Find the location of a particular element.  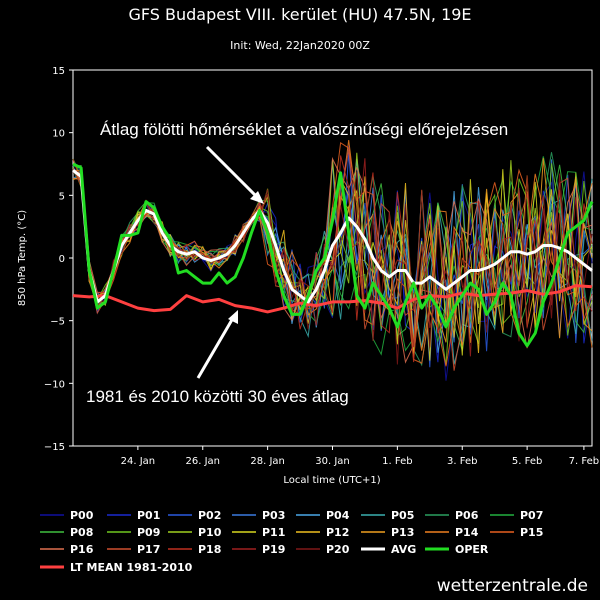

legend-label: P13 is located at coordinates (402, 532).